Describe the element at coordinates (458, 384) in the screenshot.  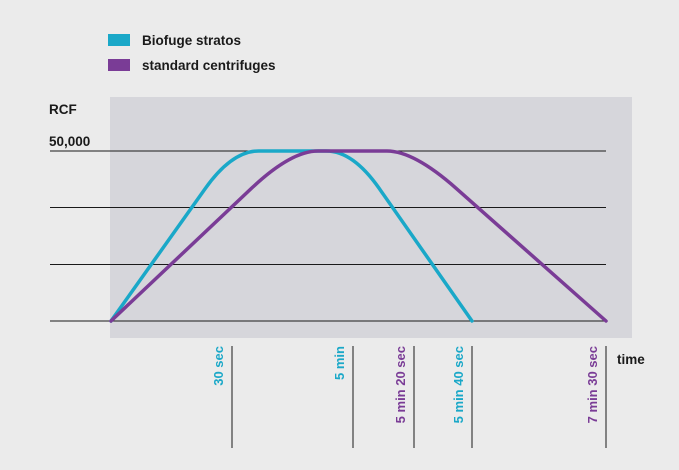
I see `x-tick-label-3: 5 min 40 sec` at that location.